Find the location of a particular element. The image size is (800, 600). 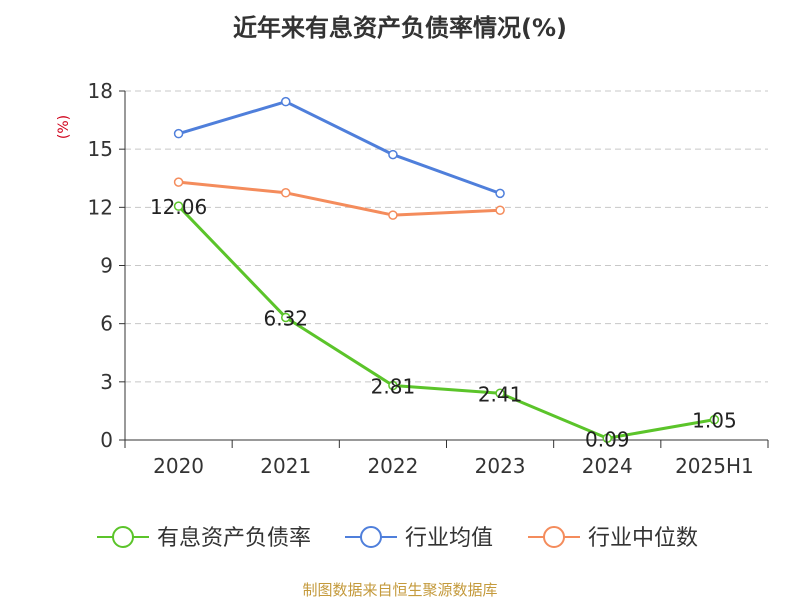

y-axis-label: (%) is located at coordinates (64, 127).